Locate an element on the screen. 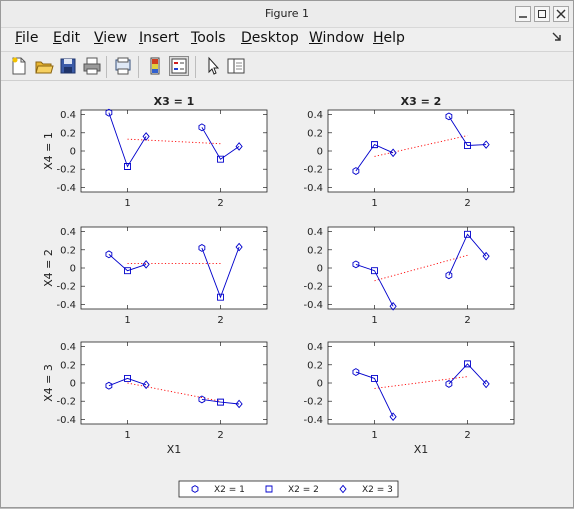 The image size is (574, 509). minimize-button is located at coordinates (523, 14).